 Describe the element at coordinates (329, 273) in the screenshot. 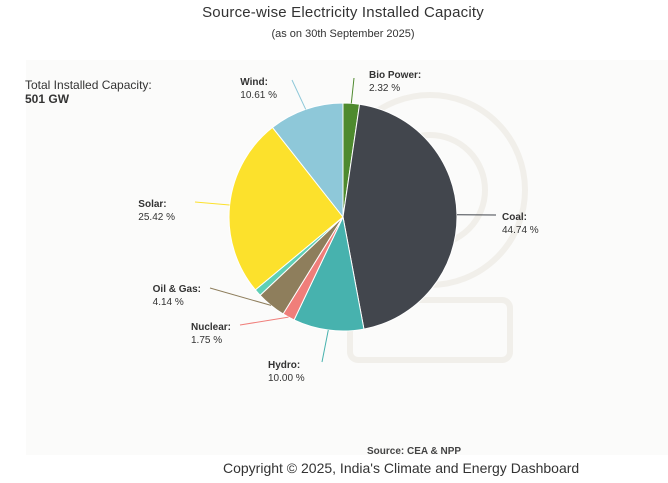

I see `pie-slice-hydro` at that location.